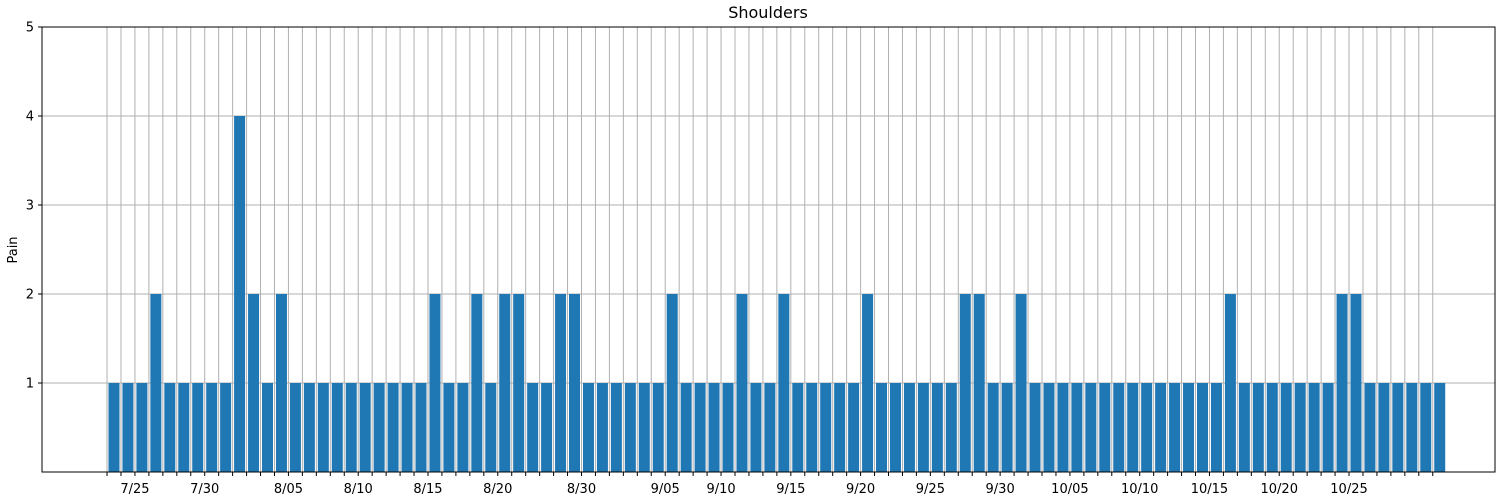  What do you see at coordinates (720, 489) in the screenshot?
I see `x-tick-label: 9/10` at bounding box center [720, 489].